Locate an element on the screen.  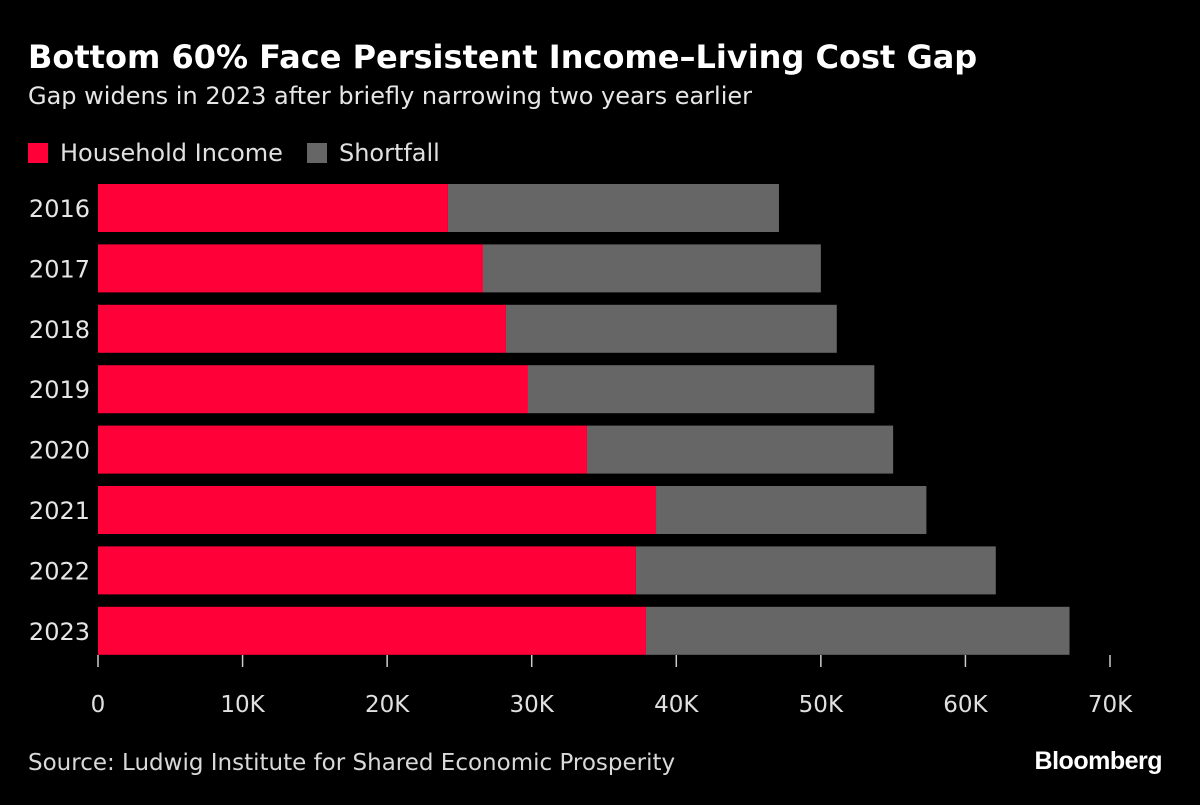
y-tick-label: 2022 is located at coordinates (59, 571).